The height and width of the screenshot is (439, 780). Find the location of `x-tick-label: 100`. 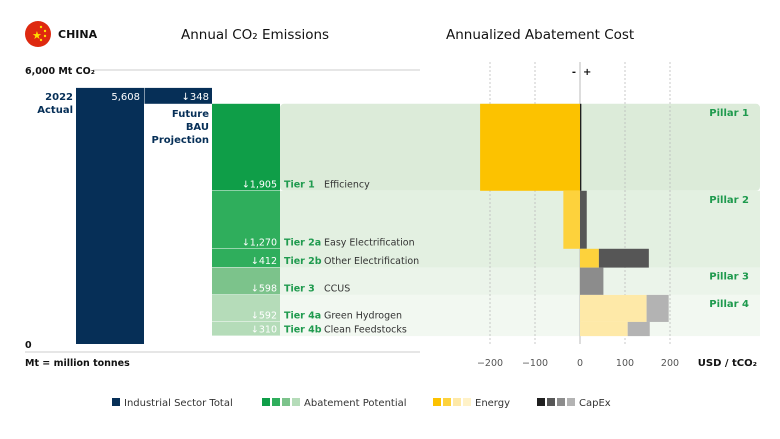

x-tick-label: 100 is located at coordinates (625, 363).